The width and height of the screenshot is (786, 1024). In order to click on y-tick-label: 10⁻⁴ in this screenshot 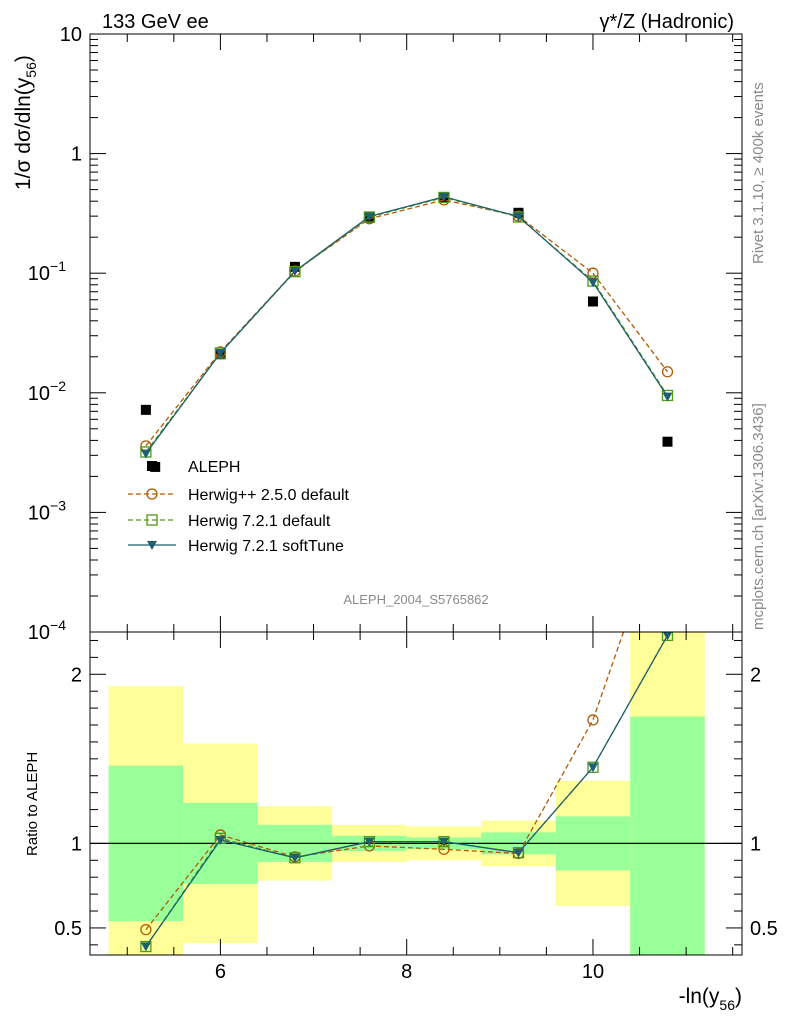, I will do `click(47, 630)`.